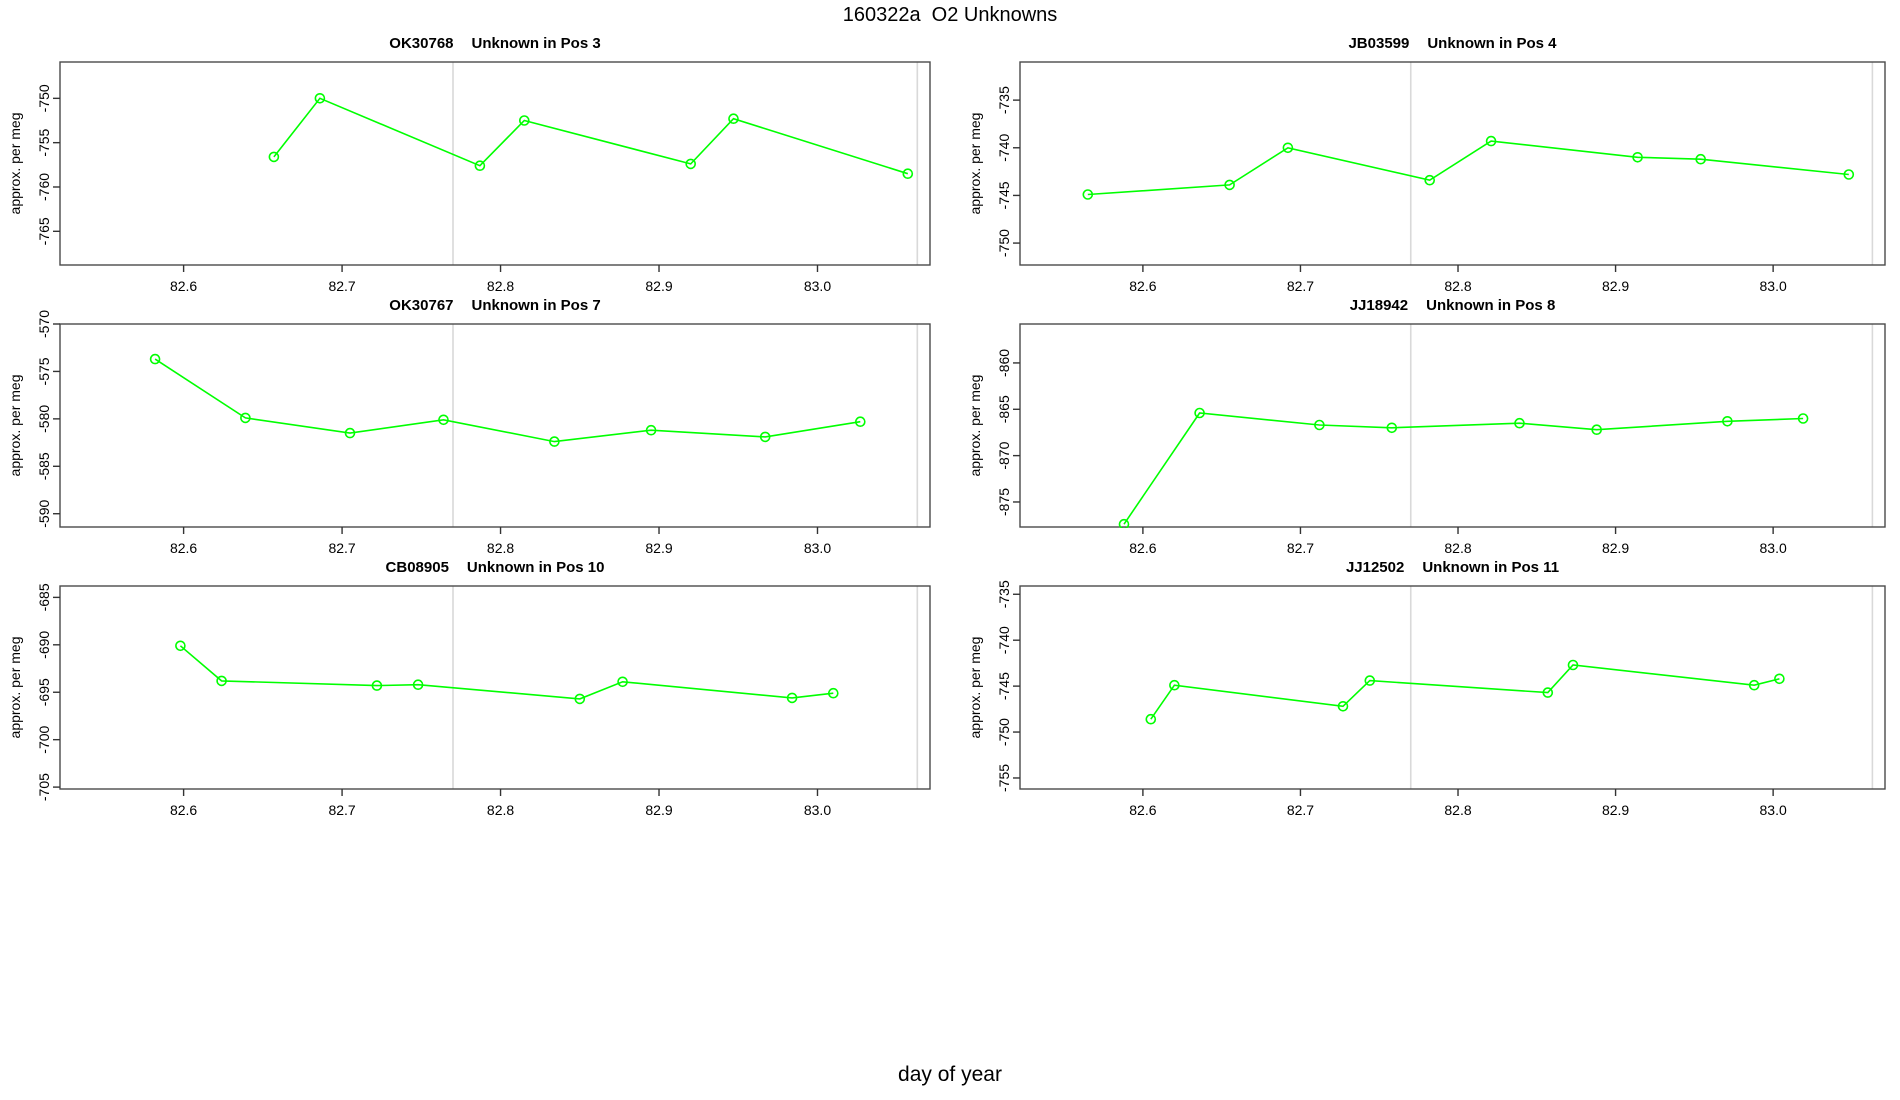 The width and height of the screenshot is (1900, 1100). I want to click on x-axis-figure-label: day of year, so click(950, 1074).